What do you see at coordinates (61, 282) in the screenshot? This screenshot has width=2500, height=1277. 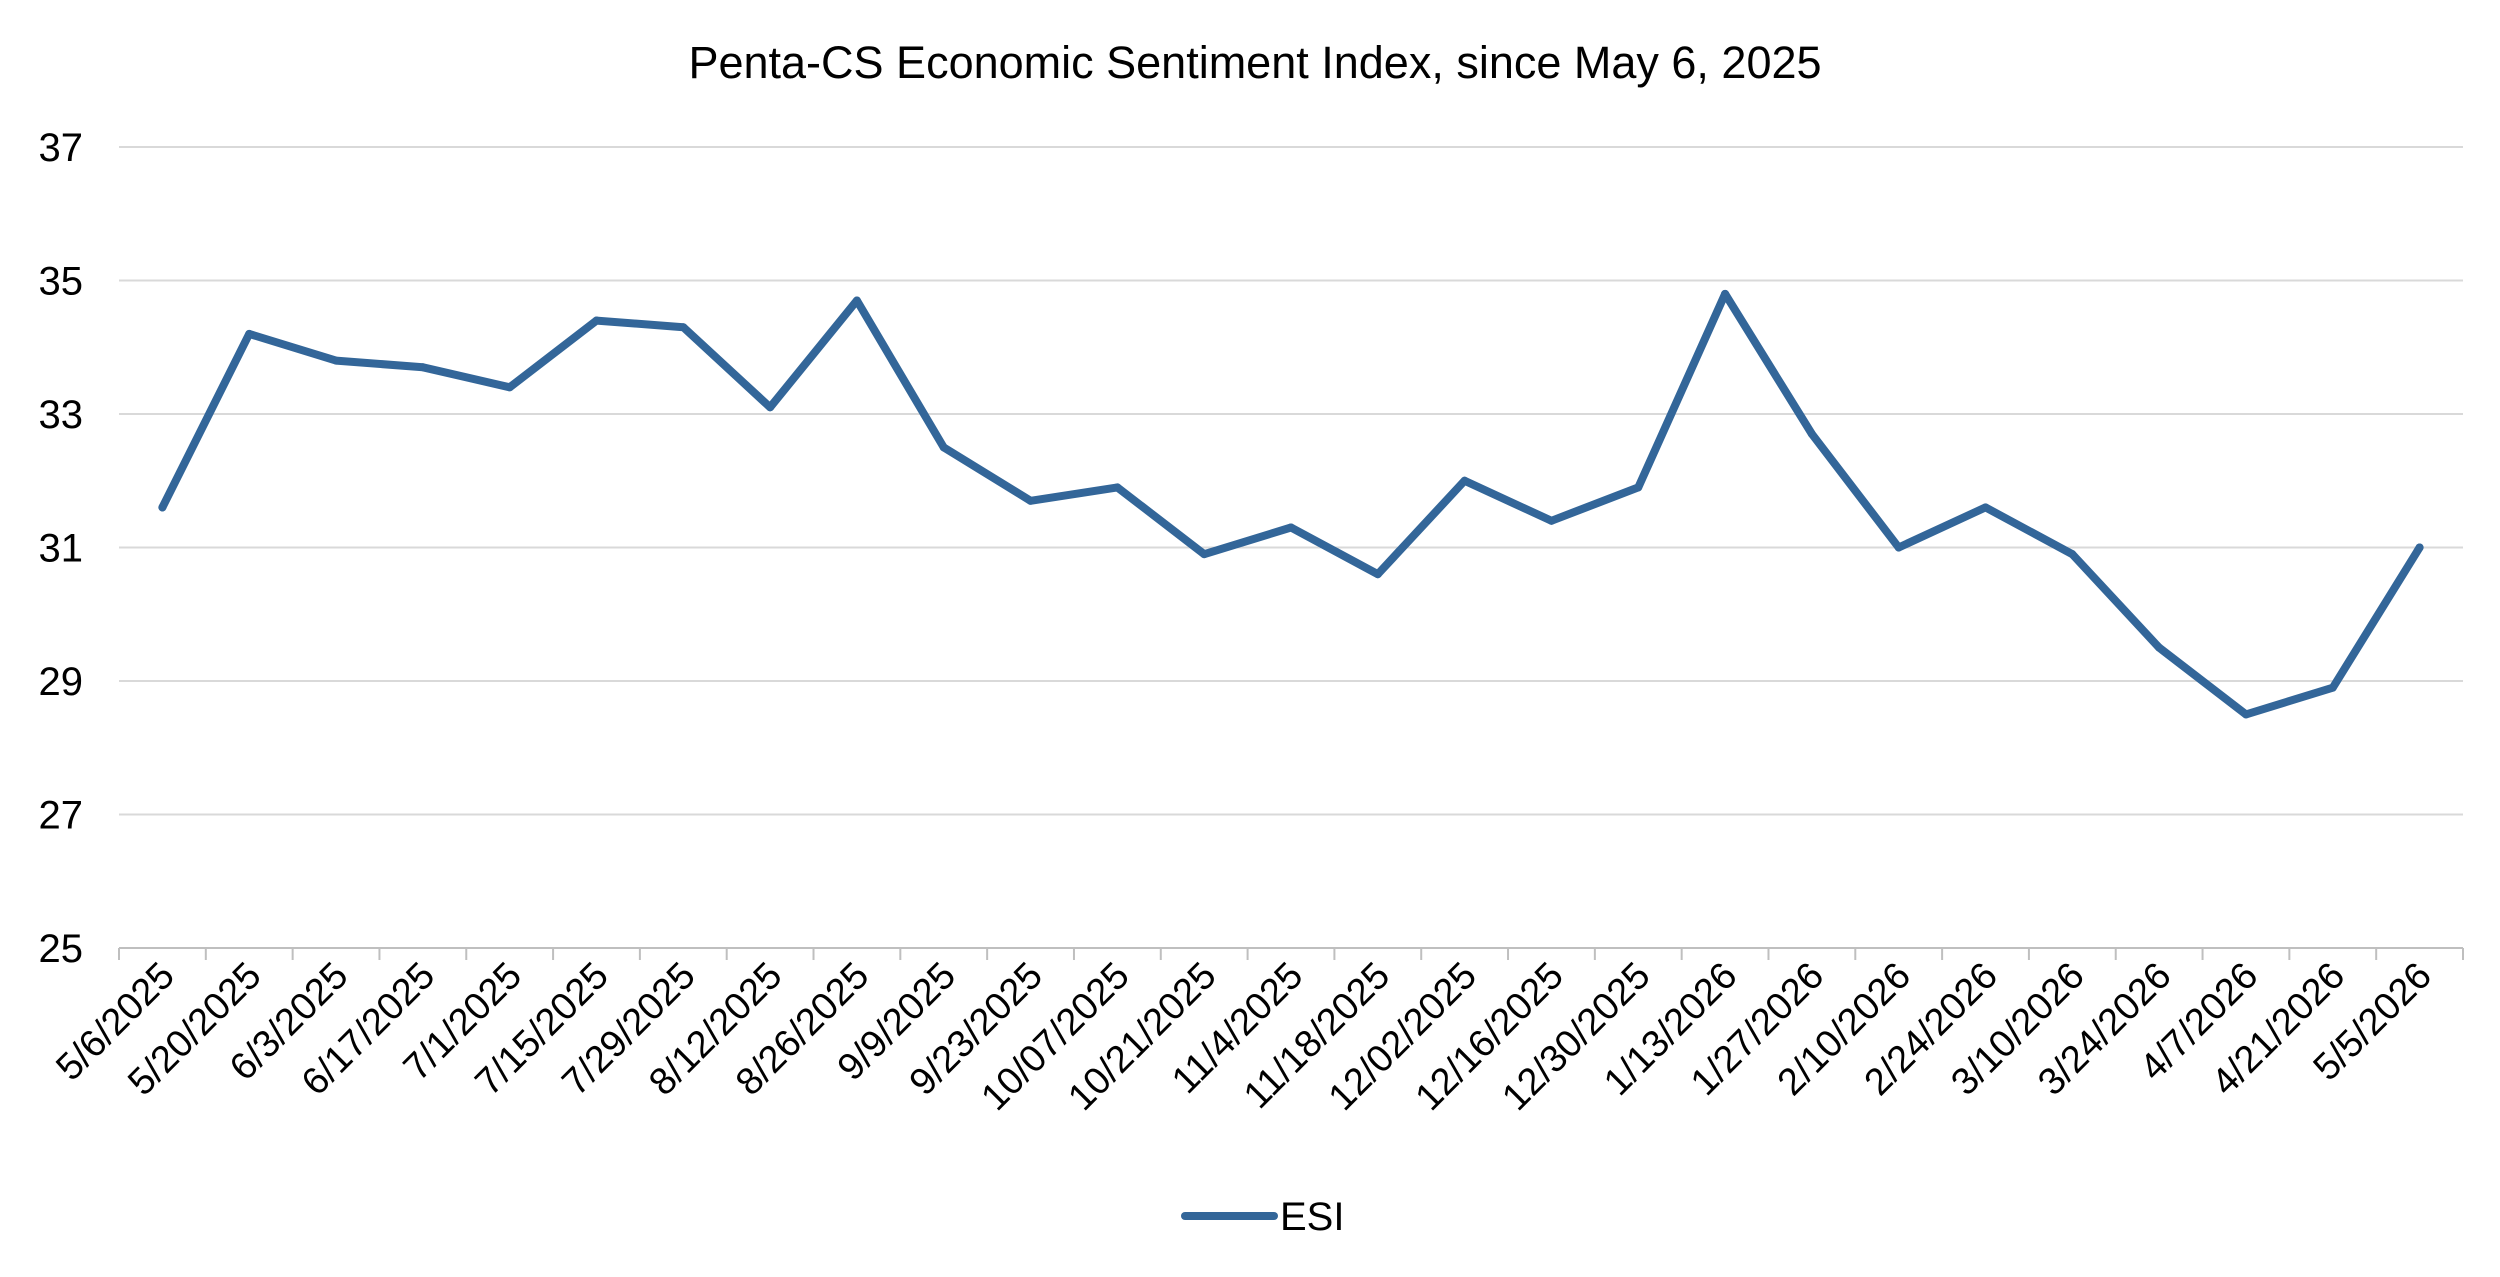 I see `y-tick-label: 35` at bounding box center [61, 282].